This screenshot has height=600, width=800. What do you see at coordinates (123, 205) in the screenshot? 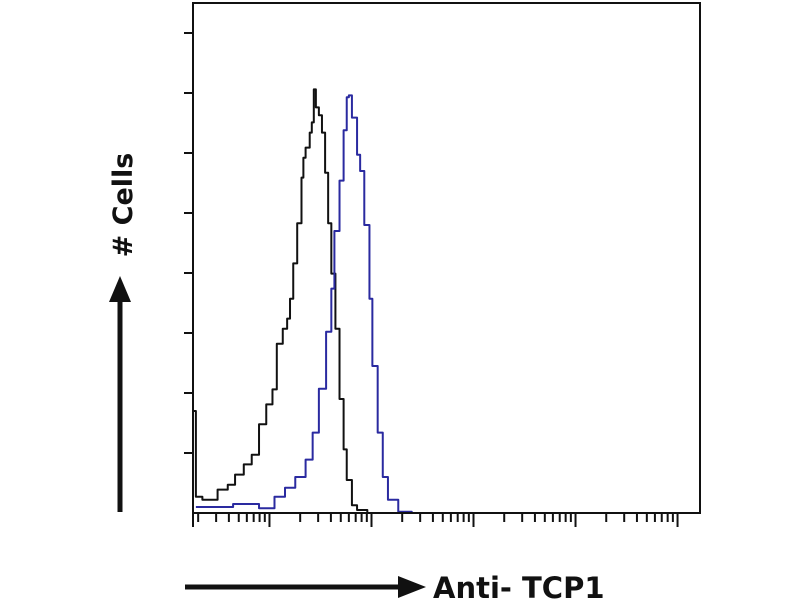
I see `y-axis-label: # Cells` at bounding box center [123, 205].